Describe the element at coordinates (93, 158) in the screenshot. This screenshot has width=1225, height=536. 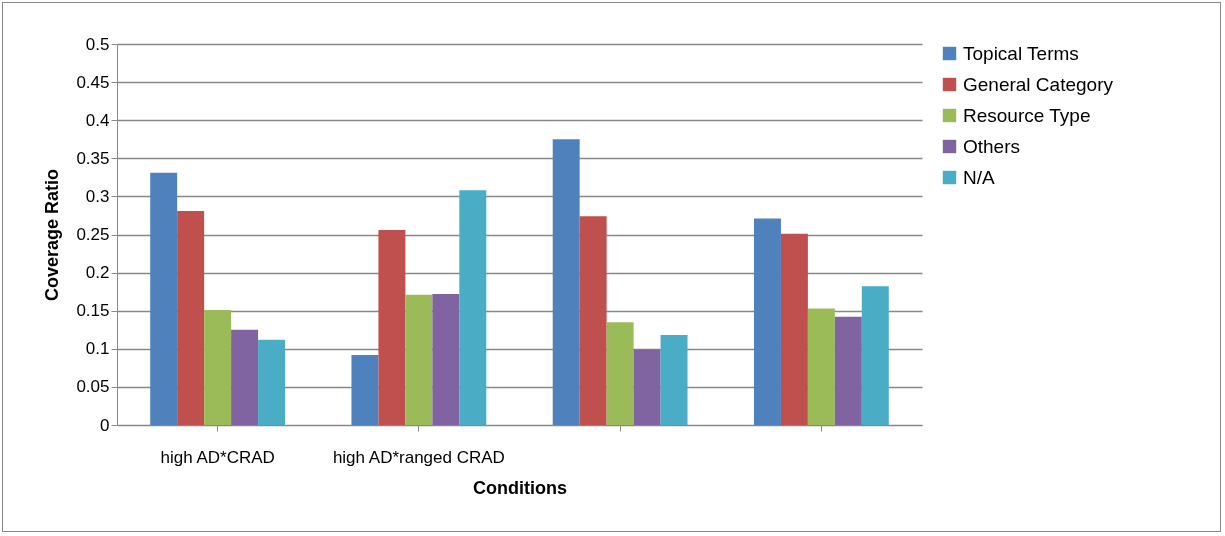
I see `y-tick-label: 0.35` at that location.